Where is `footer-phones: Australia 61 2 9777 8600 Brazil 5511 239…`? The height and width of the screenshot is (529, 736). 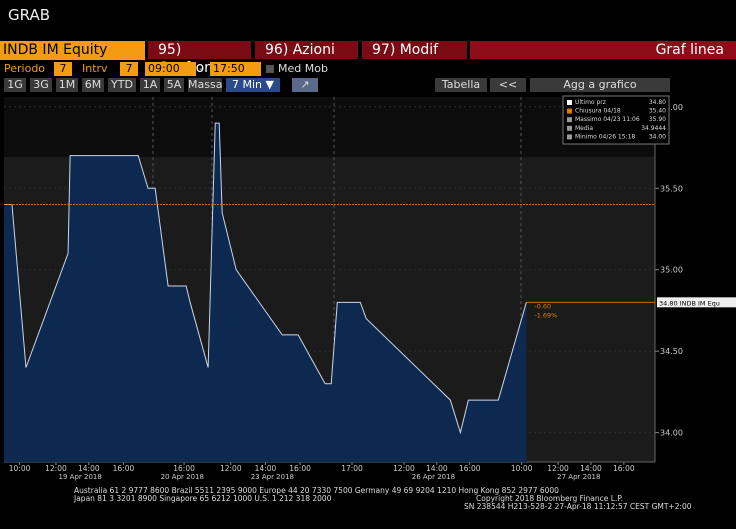
footer-phones: Australia 61 2 9777 8600 Brazil 5511 239… is located at coordinates (316, 490).